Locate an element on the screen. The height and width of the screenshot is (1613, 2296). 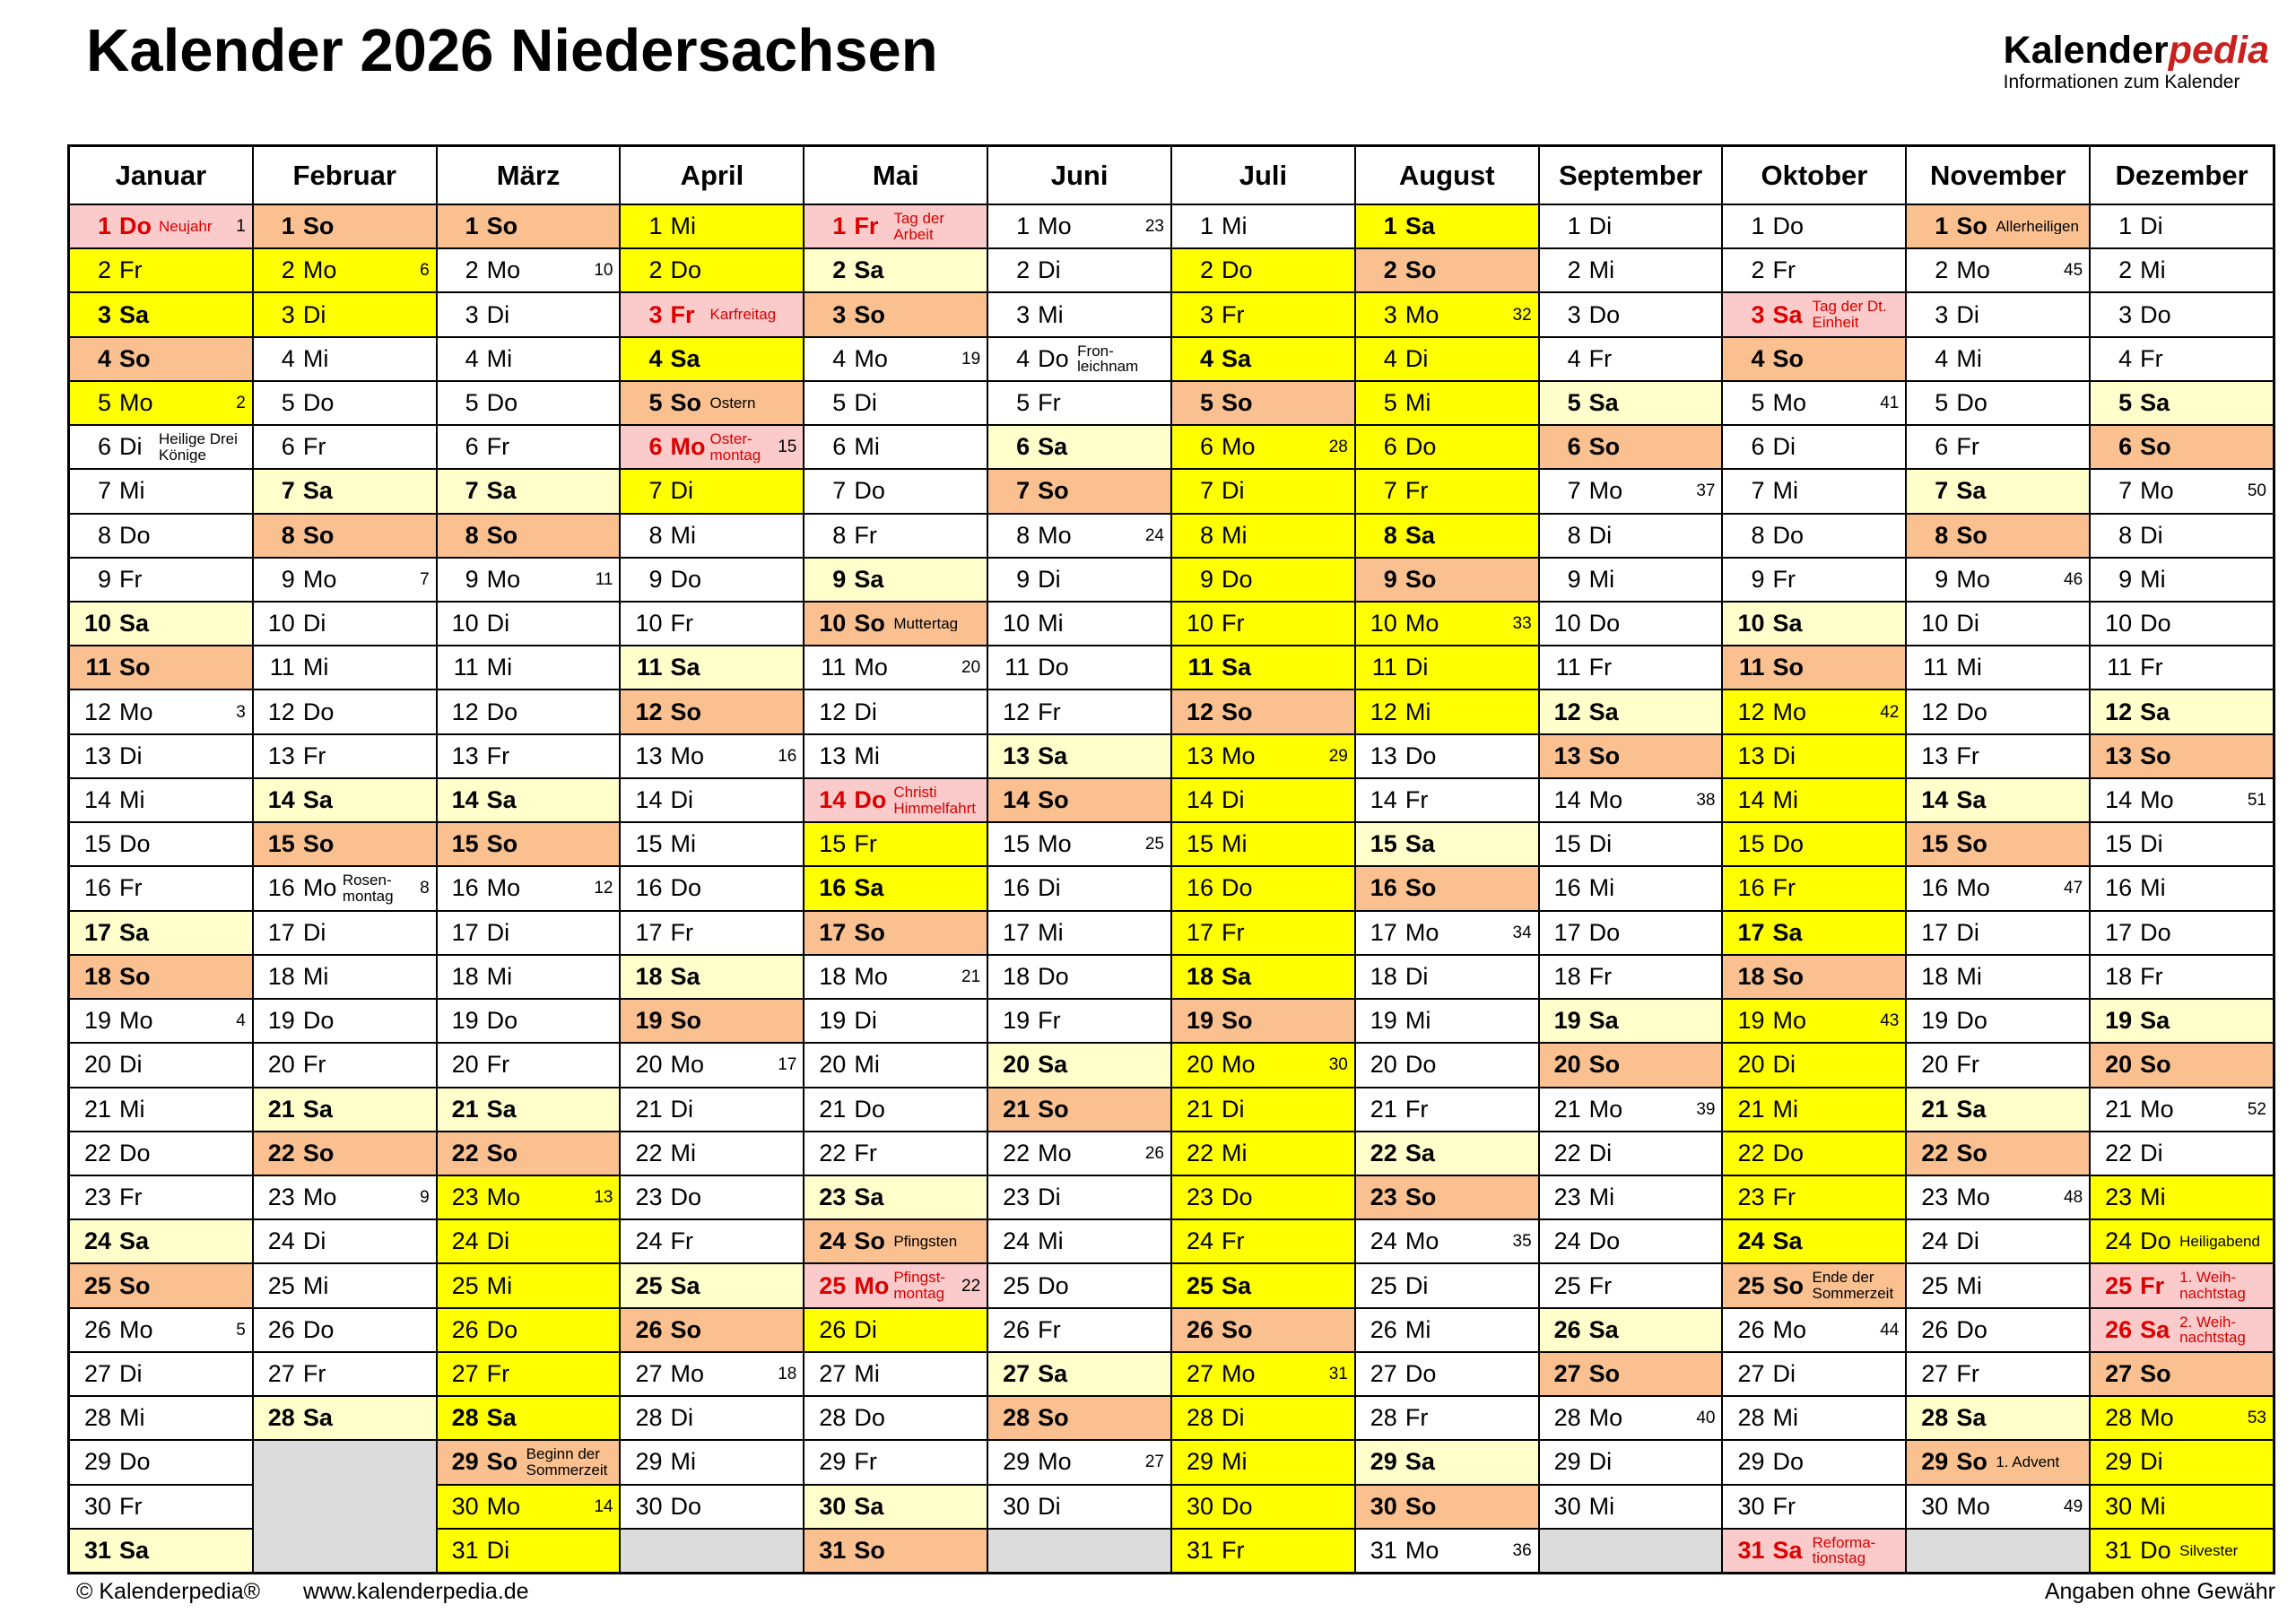
day-number: 5 is located at coordinates (655, 402).